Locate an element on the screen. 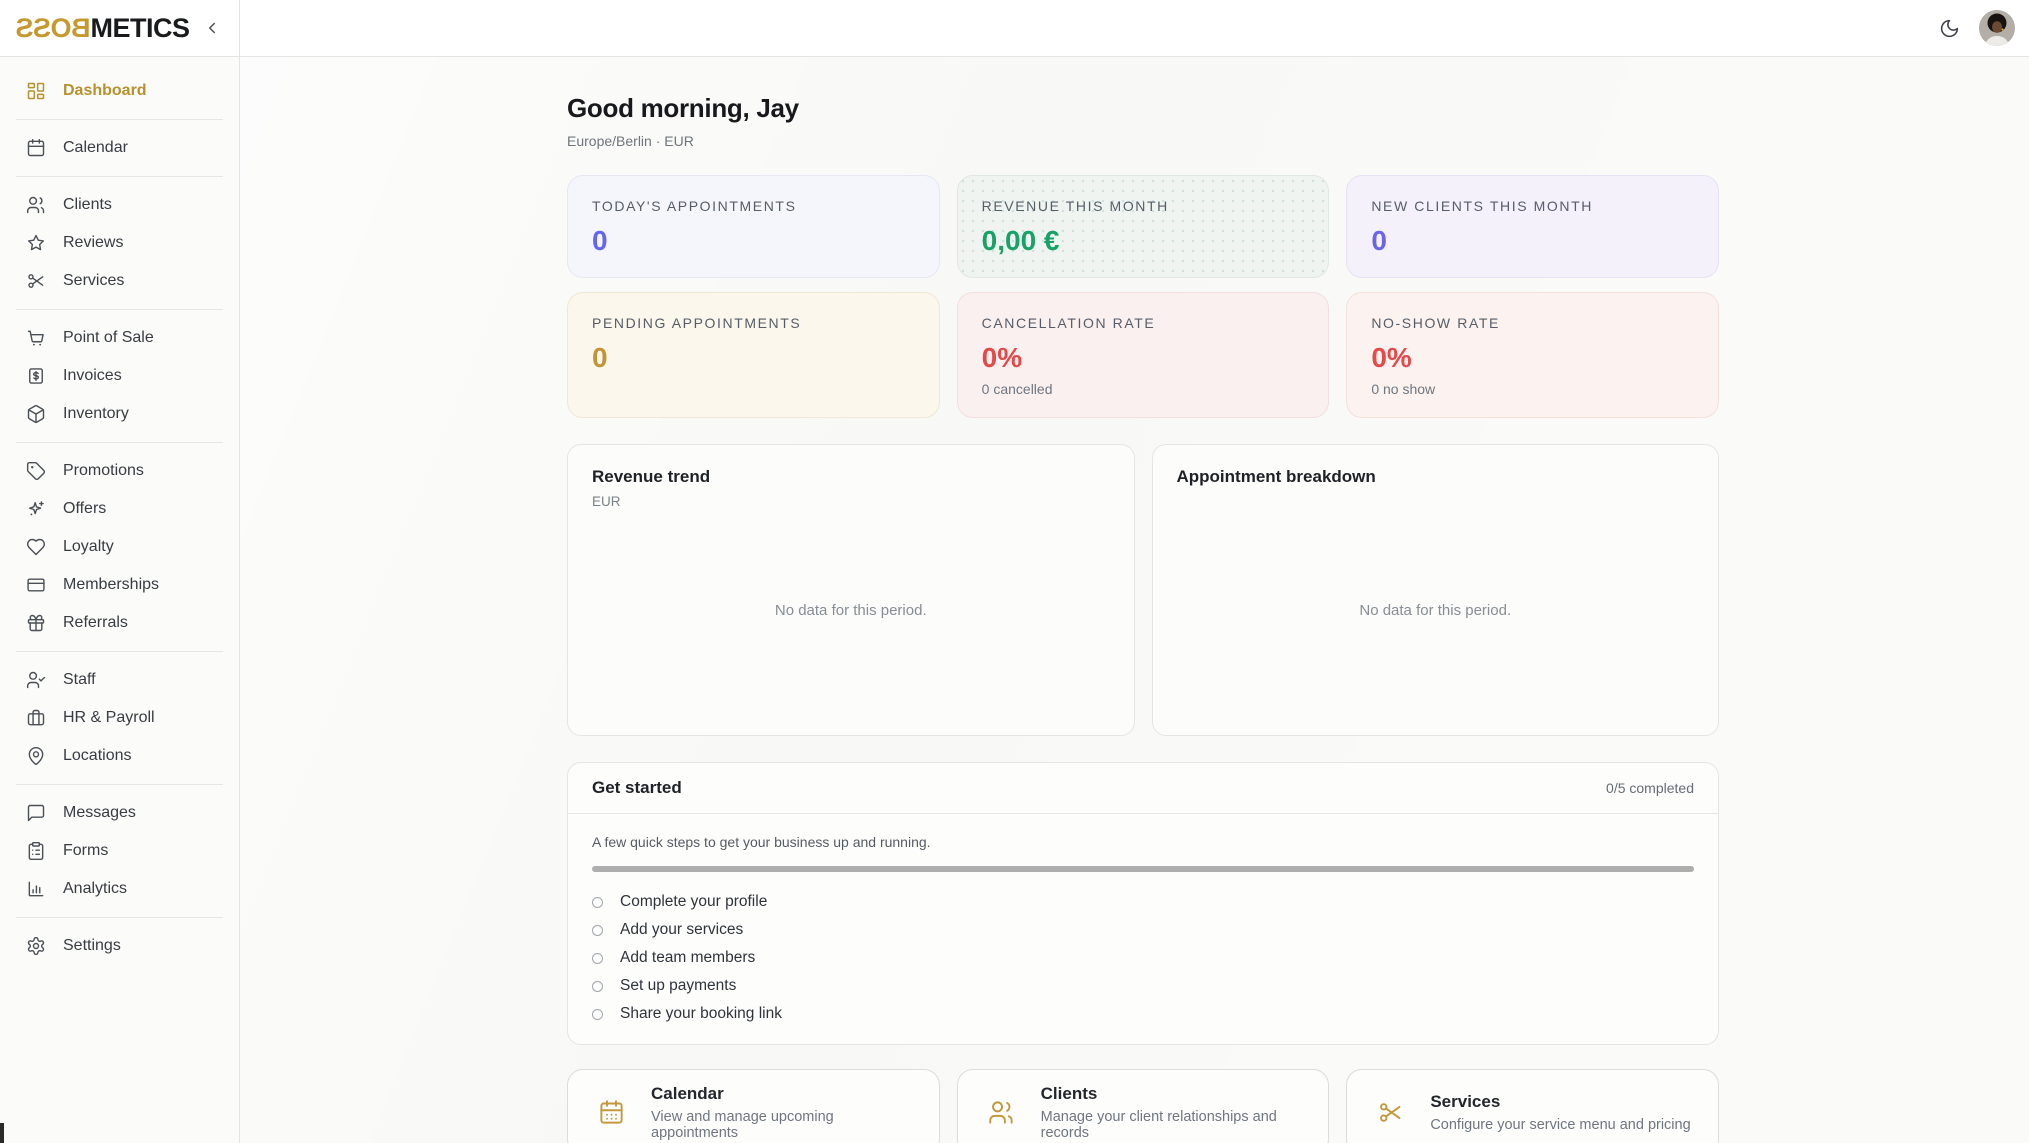 This screenshot has height=1143, width=2029. invoice-icon is located at coordinates (36, 376).